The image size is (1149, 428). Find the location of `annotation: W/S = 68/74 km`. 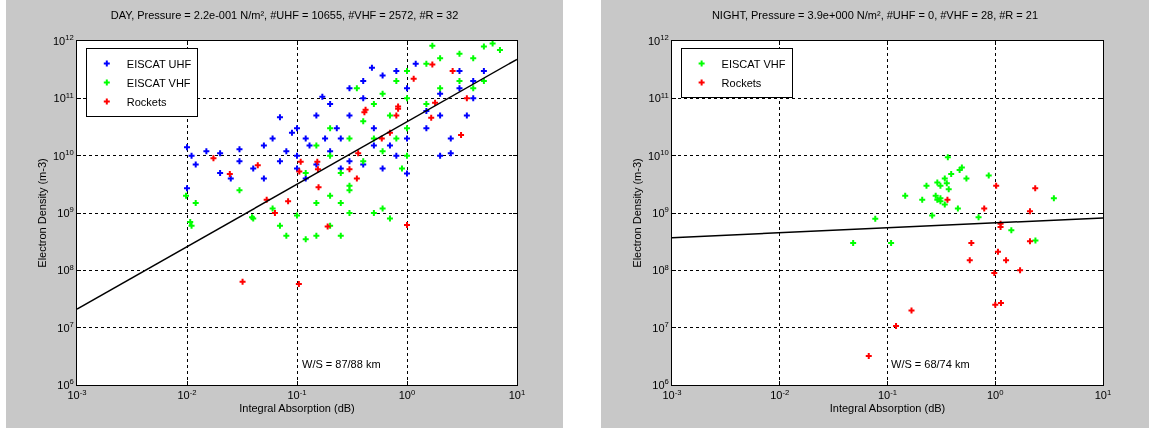

annotation: W/S = 68/74 km is located at coordinates (930, 364).